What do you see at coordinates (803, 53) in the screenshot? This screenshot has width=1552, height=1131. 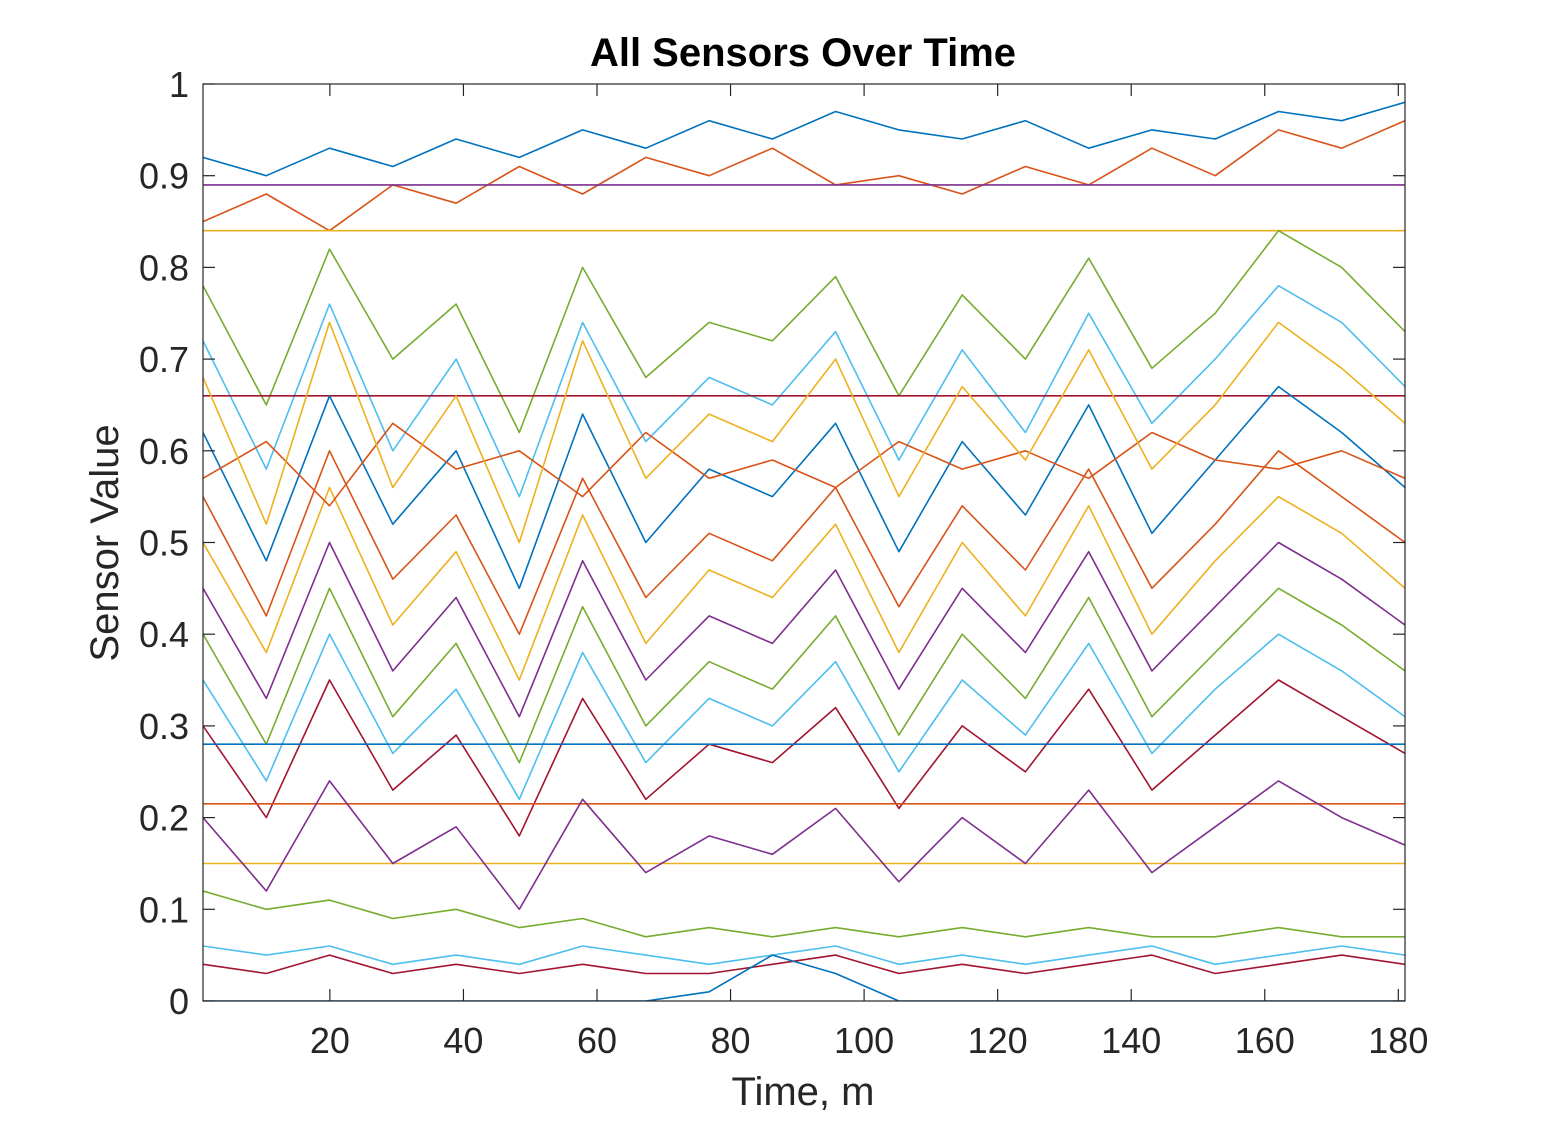 I see `chart-title: All Sensors Over Time` at bounding box center [803, 53].